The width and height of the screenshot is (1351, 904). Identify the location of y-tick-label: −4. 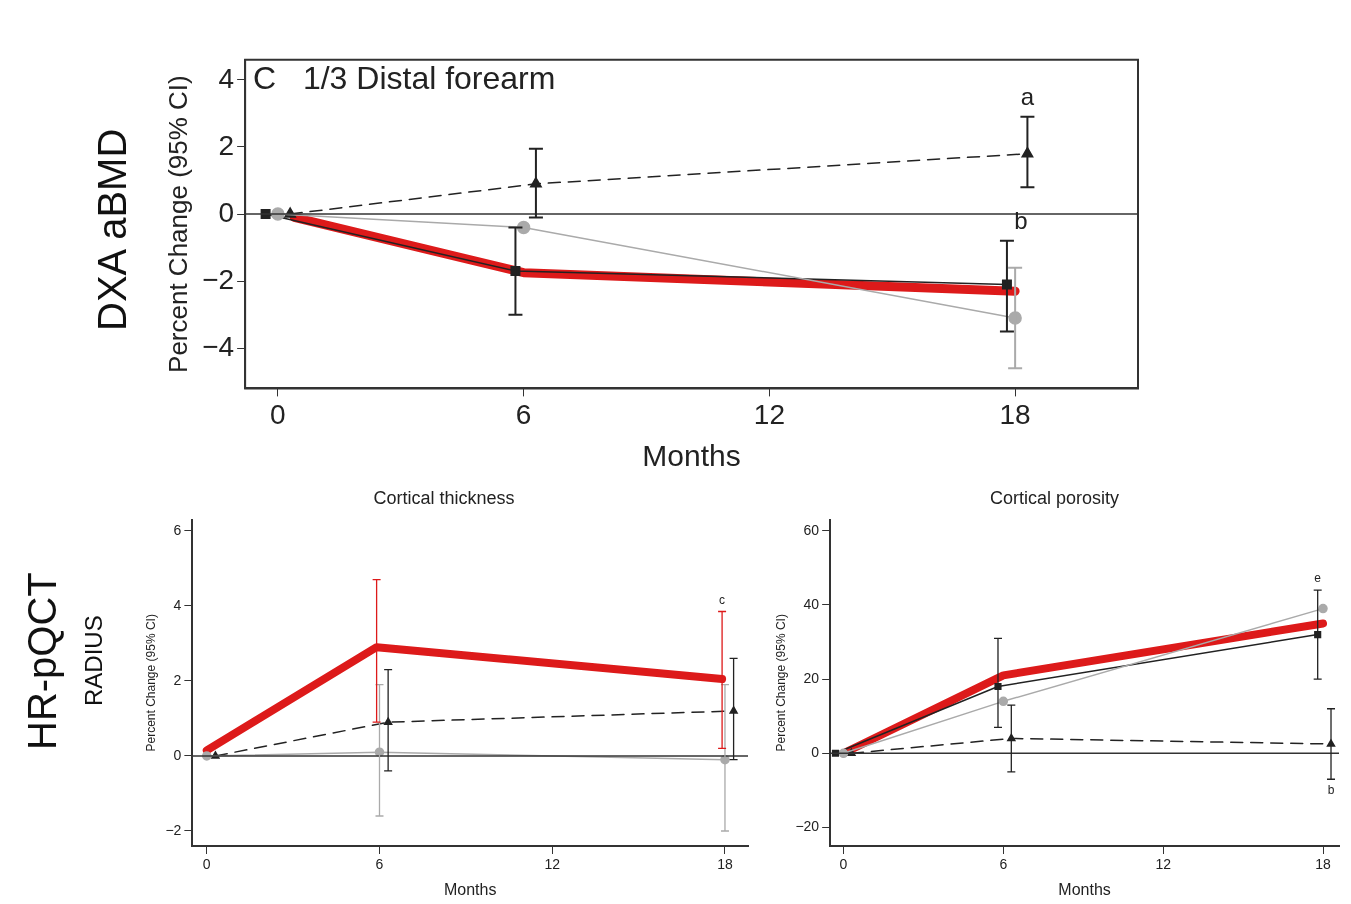
(218, 346).